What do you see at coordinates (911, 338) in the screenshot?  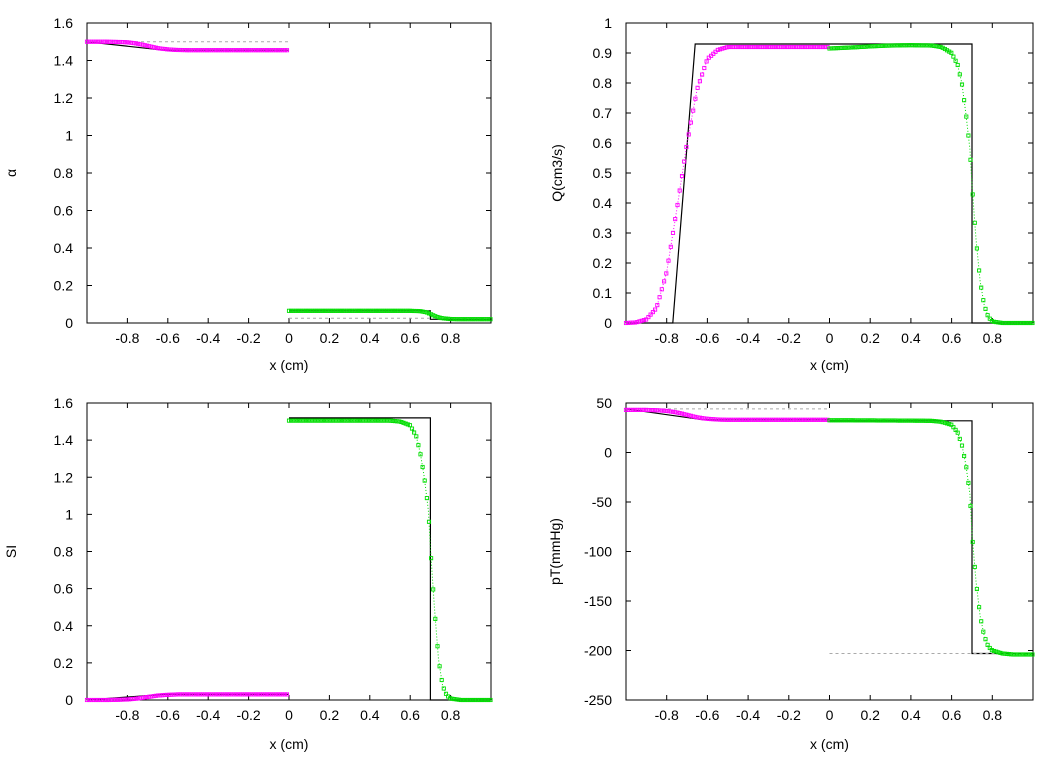 I see `x-tick-label: 0.4` at bounding box center [911, 338].